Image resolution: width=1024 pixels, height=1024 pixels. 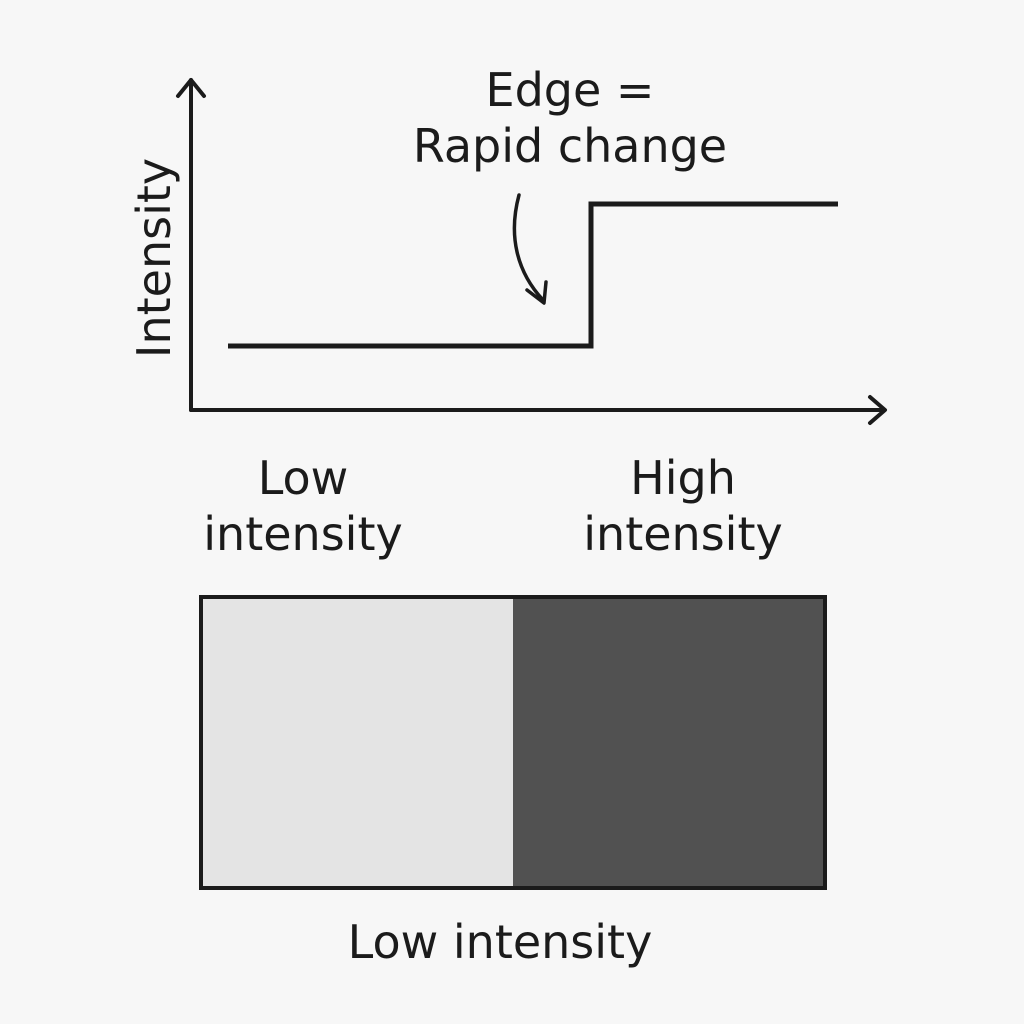 I want to click on low-intensity-label-line2: intensity, so click(x=303, y=534).